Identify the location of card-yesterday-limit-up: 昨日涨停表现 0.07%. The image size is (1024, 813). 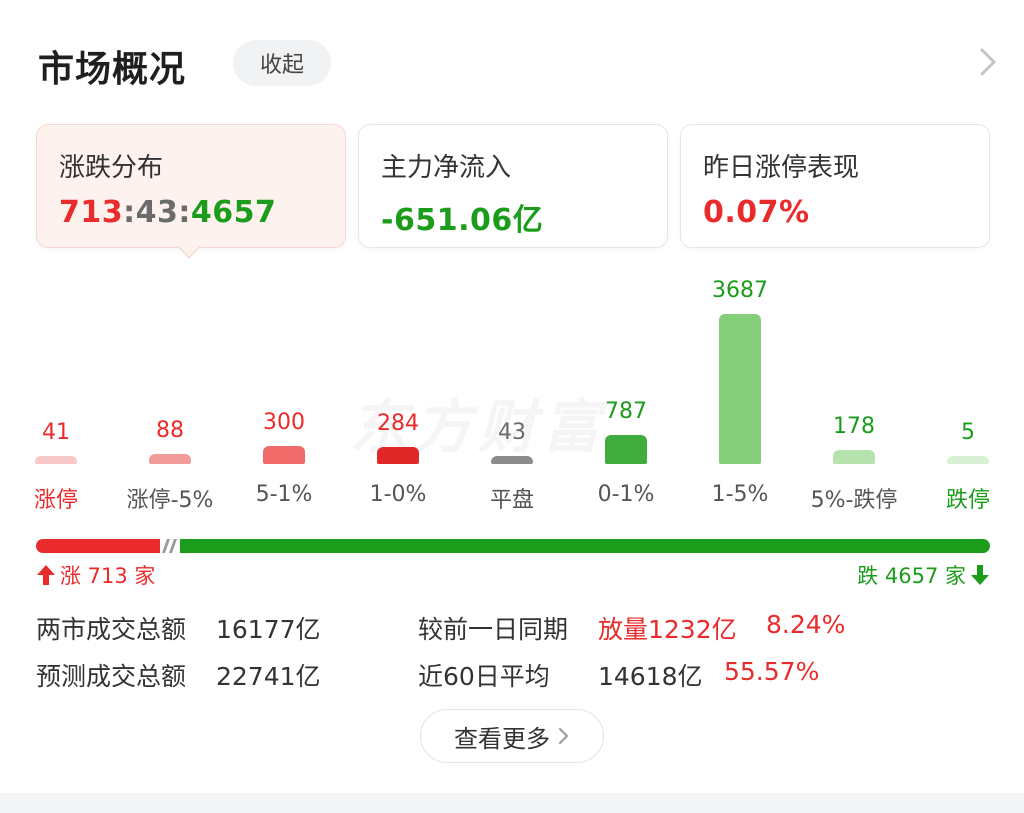
(835, 186).